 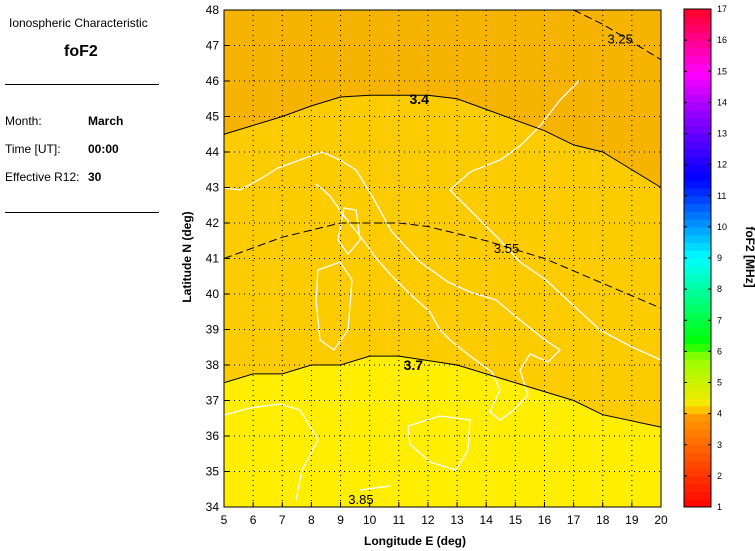 What do you see at coordinates (506, 248) in the screenshot?
I see `contour-label: 3.55` at bounding box center [506, 248].